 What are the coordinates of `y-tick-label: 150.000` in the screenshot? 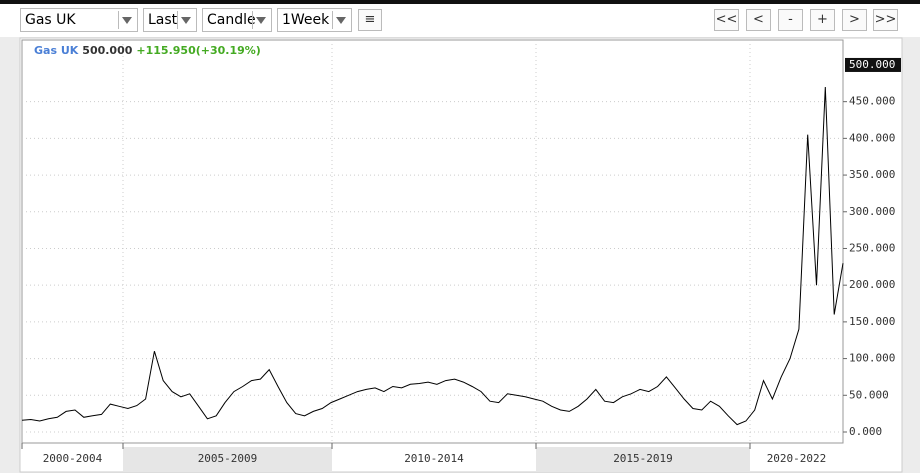 It's located at (872, 321).